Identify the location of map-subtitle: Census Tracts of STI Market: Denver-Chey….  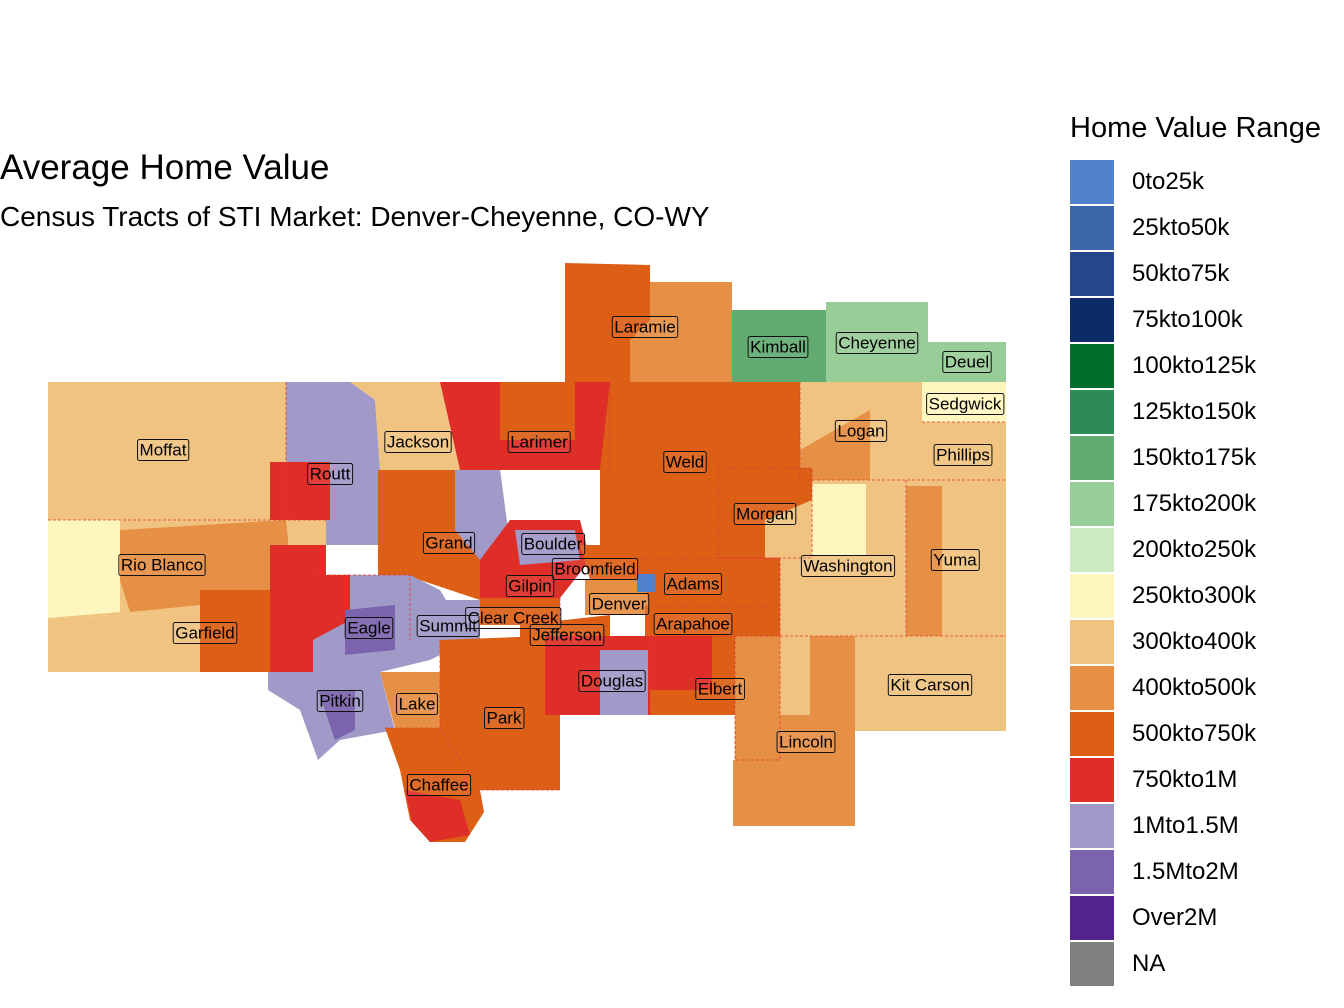
(355, 216).